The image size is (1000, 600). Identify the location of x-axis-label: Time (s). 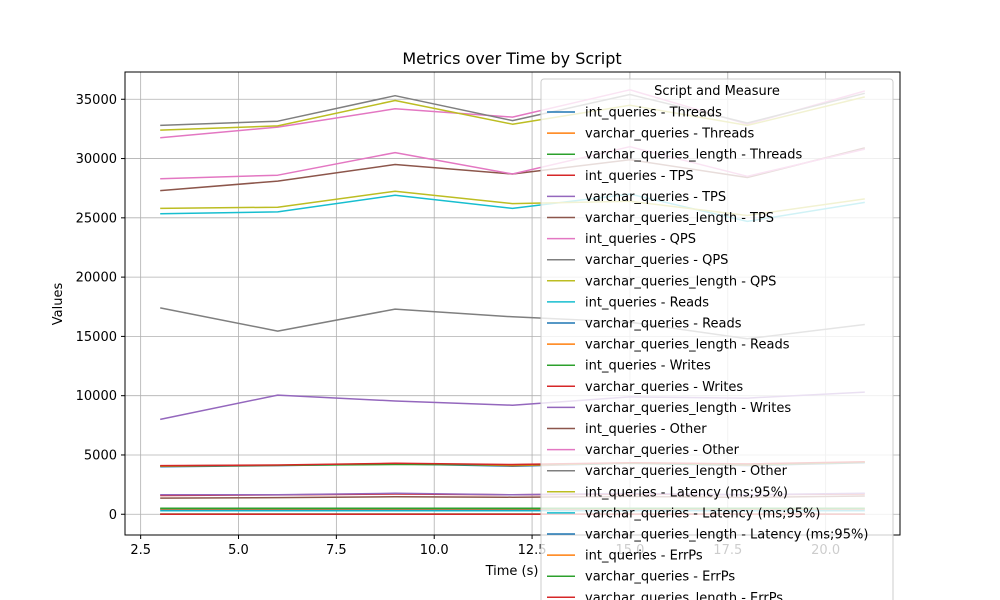
(512, 571).